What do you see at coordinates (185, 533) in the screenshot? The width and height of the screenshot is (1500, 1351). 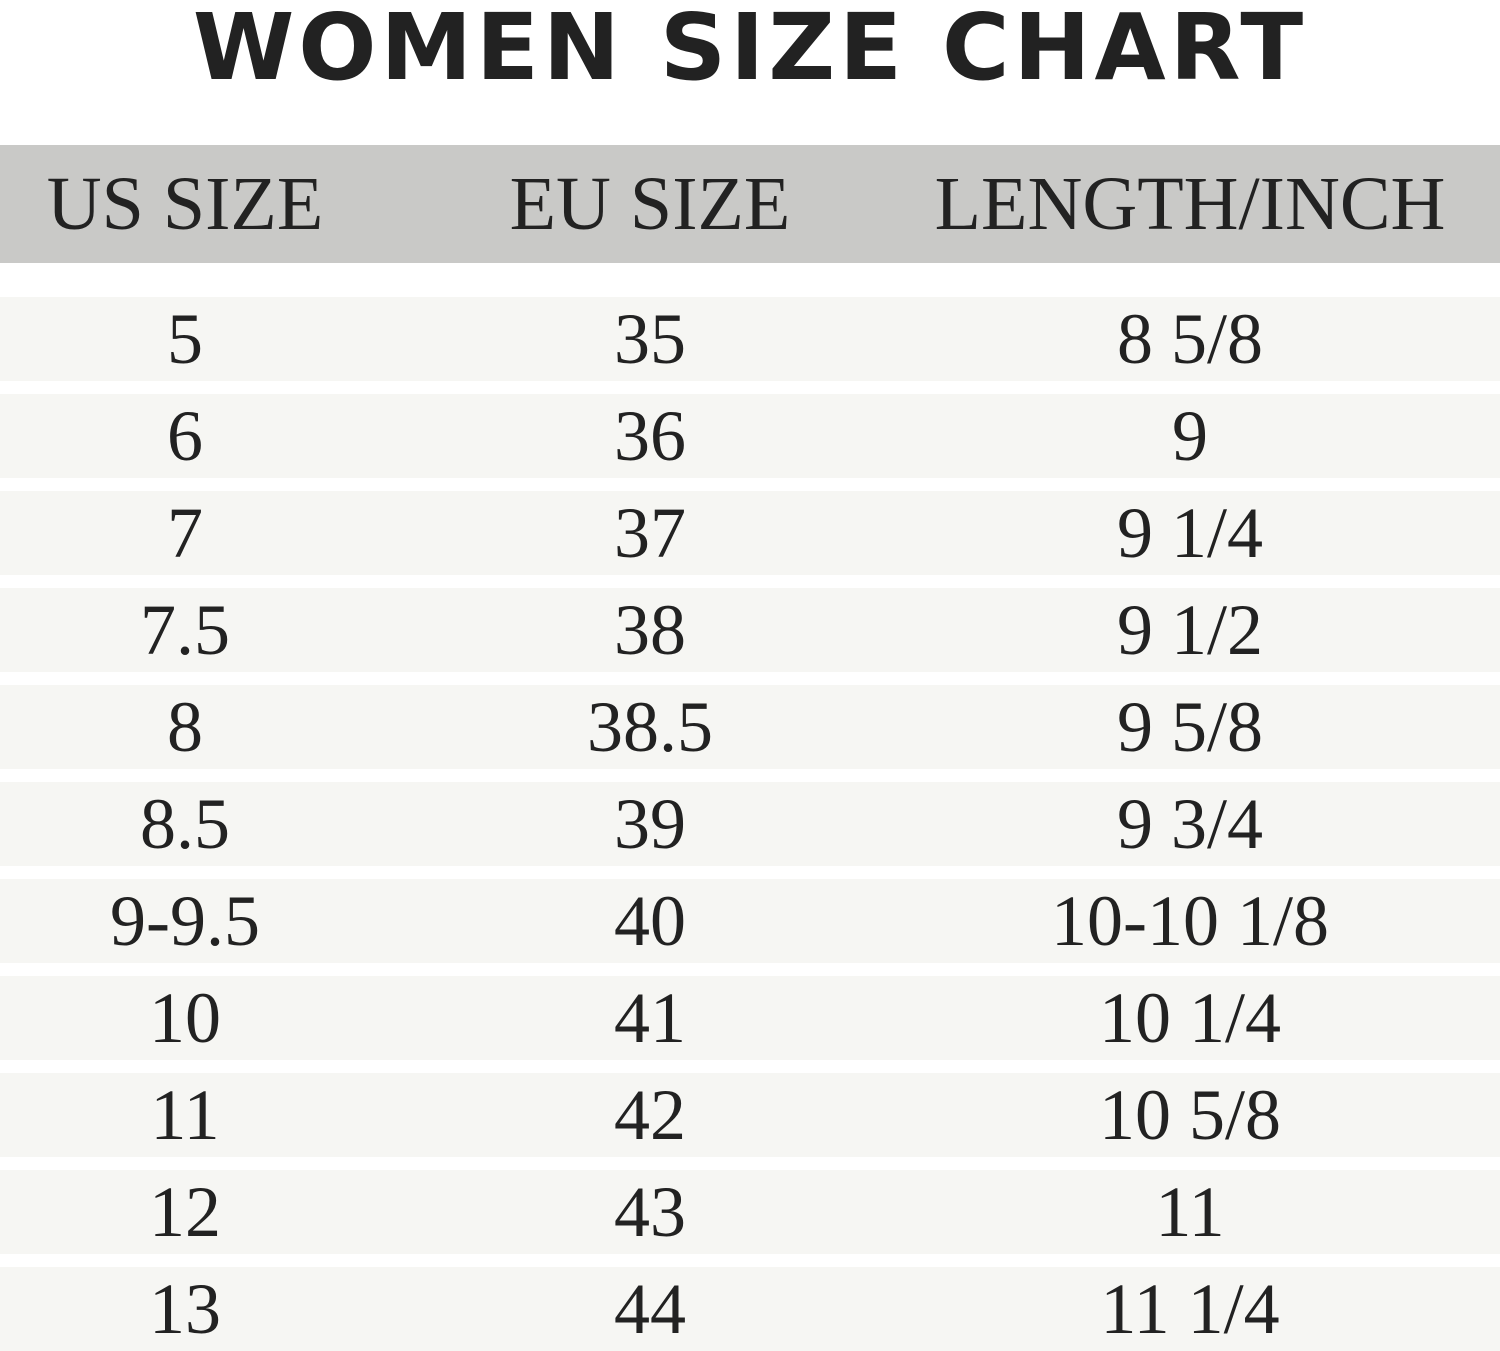 I see `table-cell: 7` at bounding box center [185, 533].